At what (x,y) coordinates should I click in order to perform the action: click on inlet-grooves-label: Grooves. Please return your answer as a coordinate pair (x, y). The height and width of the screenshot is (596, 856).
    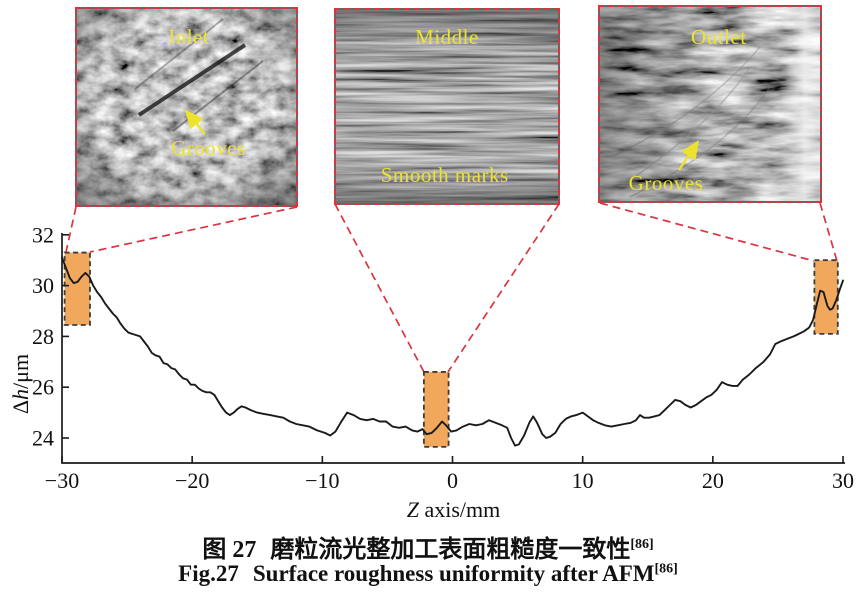
    Looking at the image, I should click on (208, 148).